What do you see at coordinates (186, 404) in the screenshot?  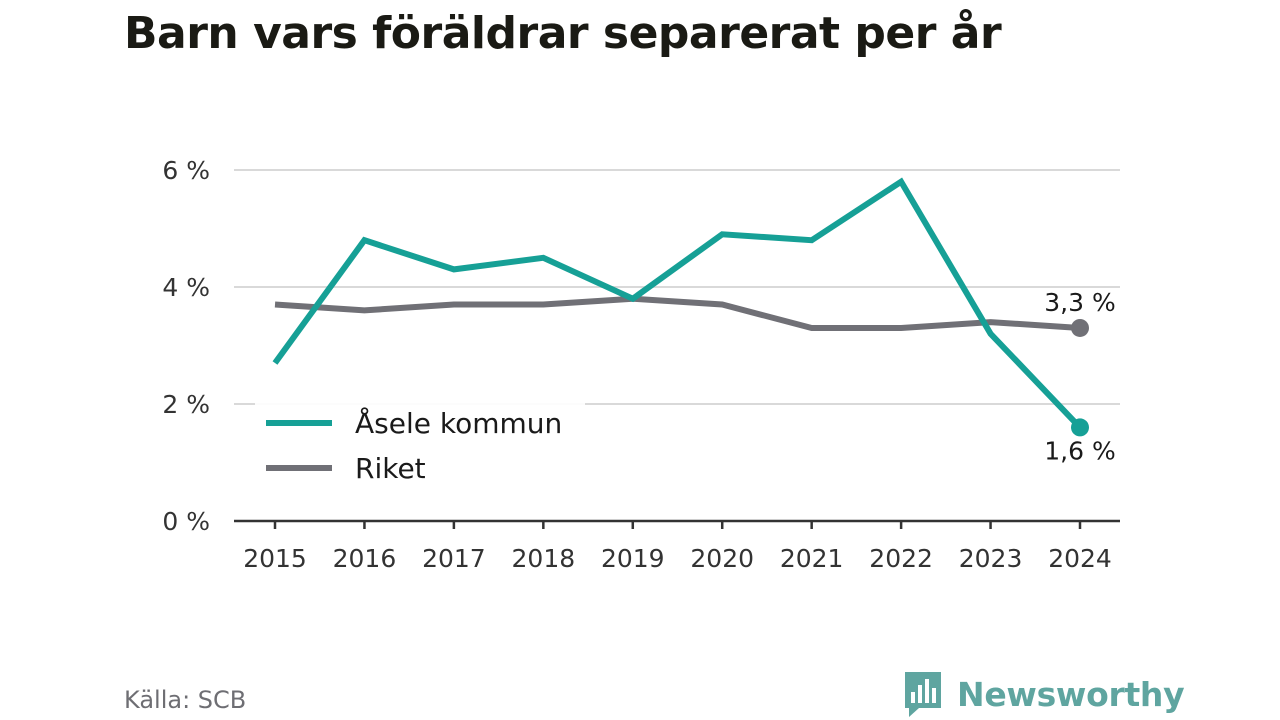 I see `y-tick-label: 2 %` at bounding box center [186, 404].